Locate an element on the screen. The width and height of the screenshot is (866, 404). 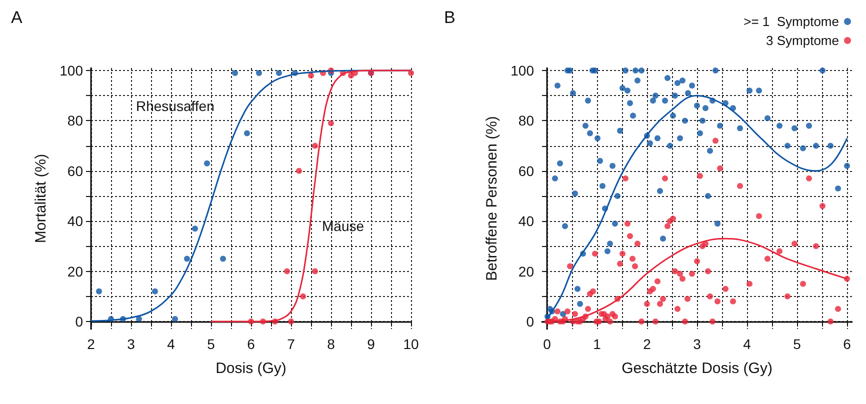
x-axis-title: Geschätzte Dosis (Gy) is located at coordinates (697, 368).